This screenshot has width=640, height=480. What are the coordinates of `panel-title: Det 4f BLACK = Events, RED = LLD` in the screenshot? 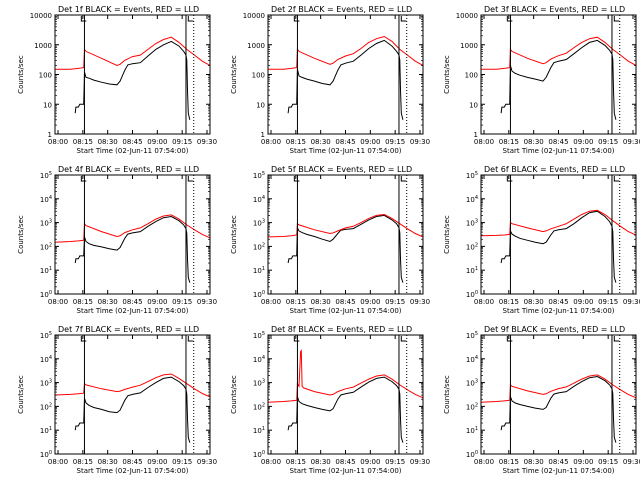 It's located at (128, 169).